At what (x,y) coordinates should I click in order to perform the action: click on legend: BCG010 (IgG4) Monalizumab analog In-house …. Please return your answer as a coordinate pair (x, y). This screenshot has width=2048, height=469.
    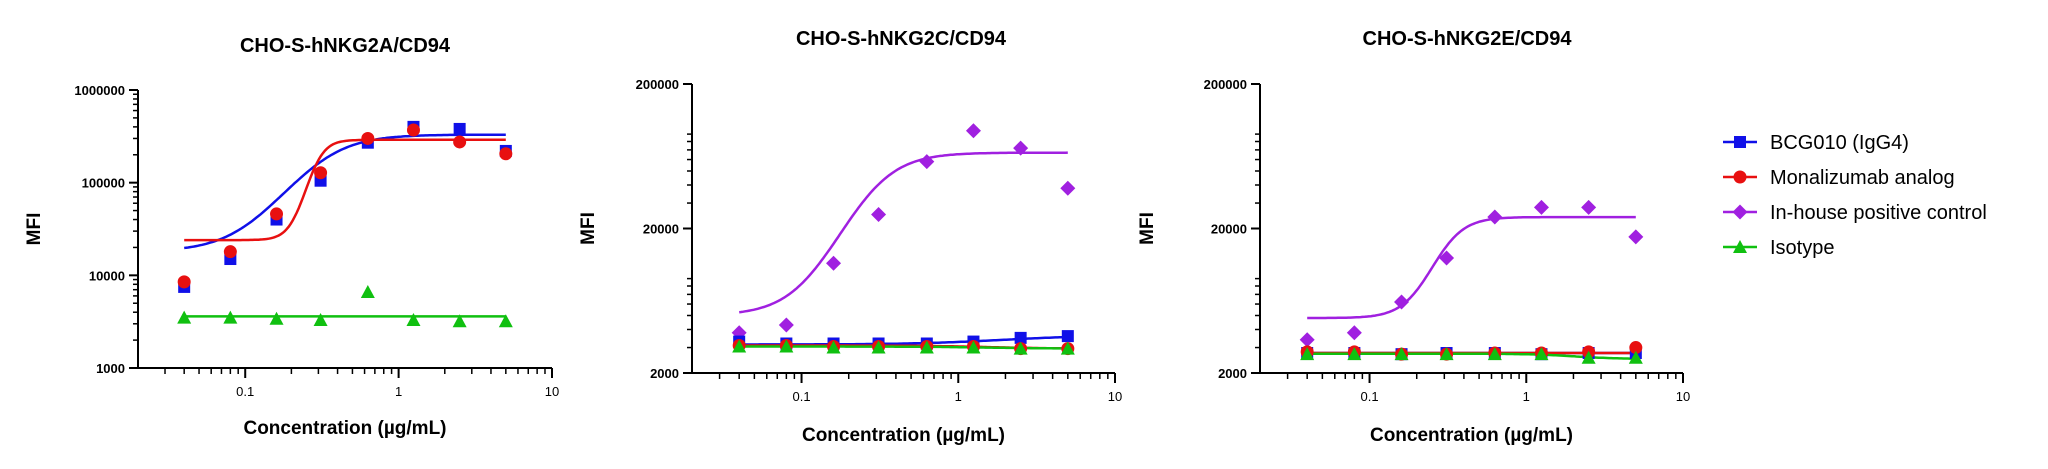
    Looking at the image, I should click on (1855, 195).